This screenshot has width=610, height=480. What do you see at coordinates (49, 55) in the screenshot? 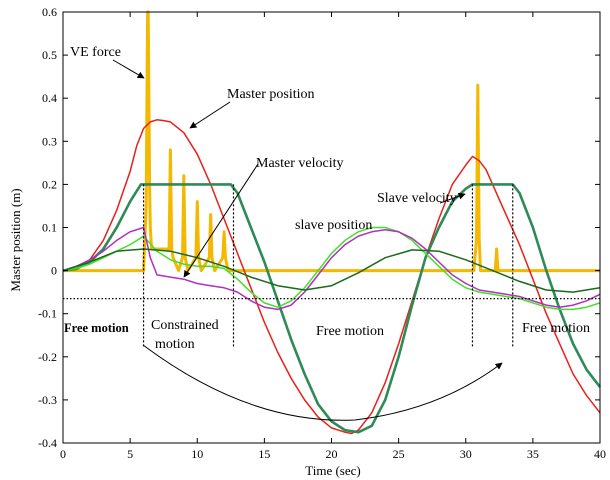
I see `y-tick-label: 0.5` at bounding box center [49, 55].